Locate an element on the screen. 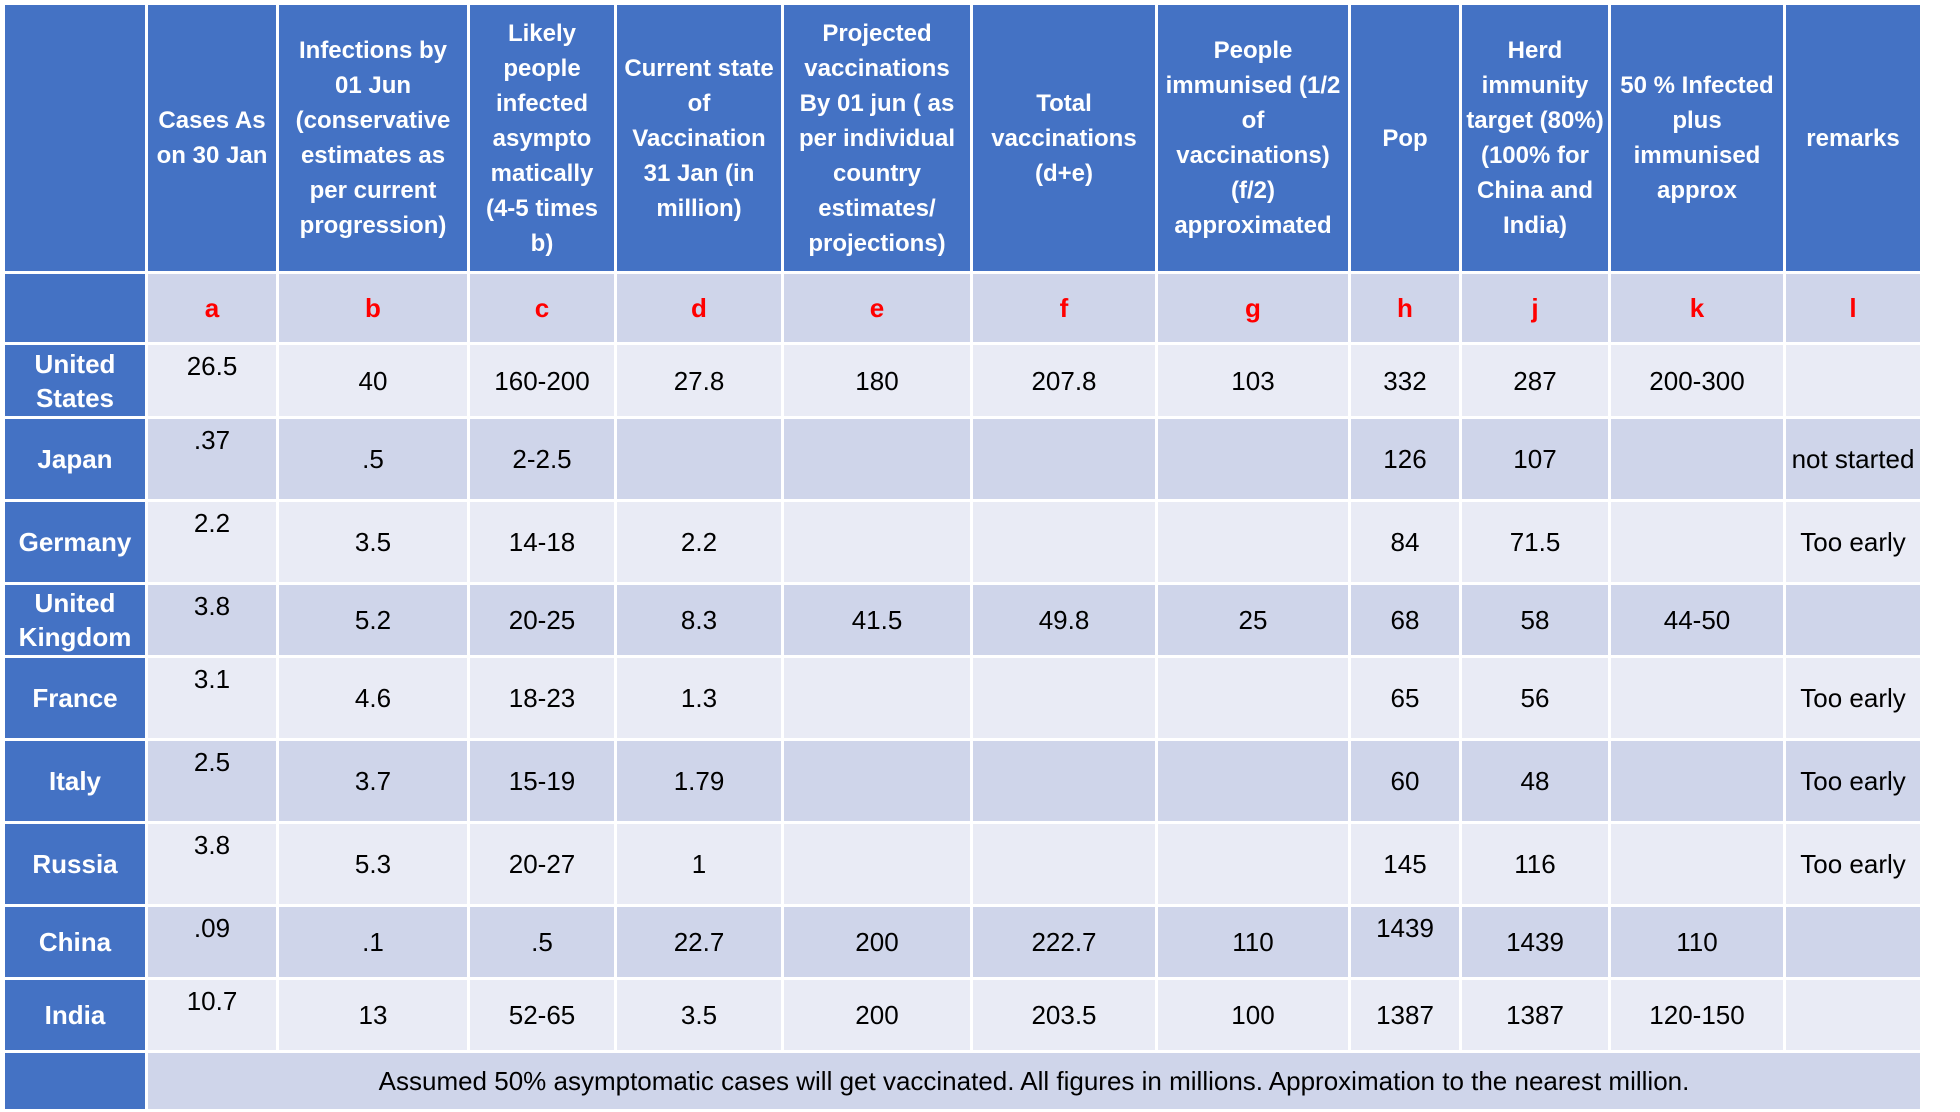 This screenshot has width=1960, height=1112. table-cell: 4.6 is located at coordinates (373, 698).